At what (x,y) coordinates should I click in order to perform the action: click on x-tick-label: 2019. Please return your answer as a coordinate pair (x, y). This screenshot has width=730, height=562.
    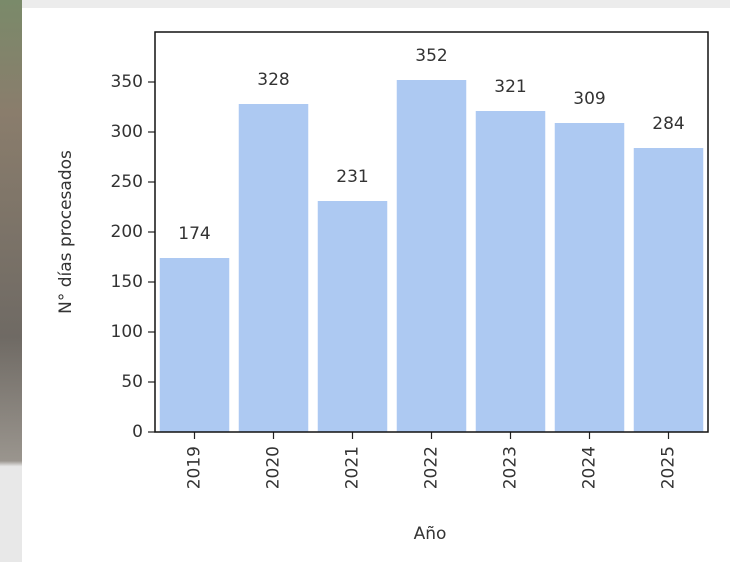
    Looking at the image, I should click on (195, 467).